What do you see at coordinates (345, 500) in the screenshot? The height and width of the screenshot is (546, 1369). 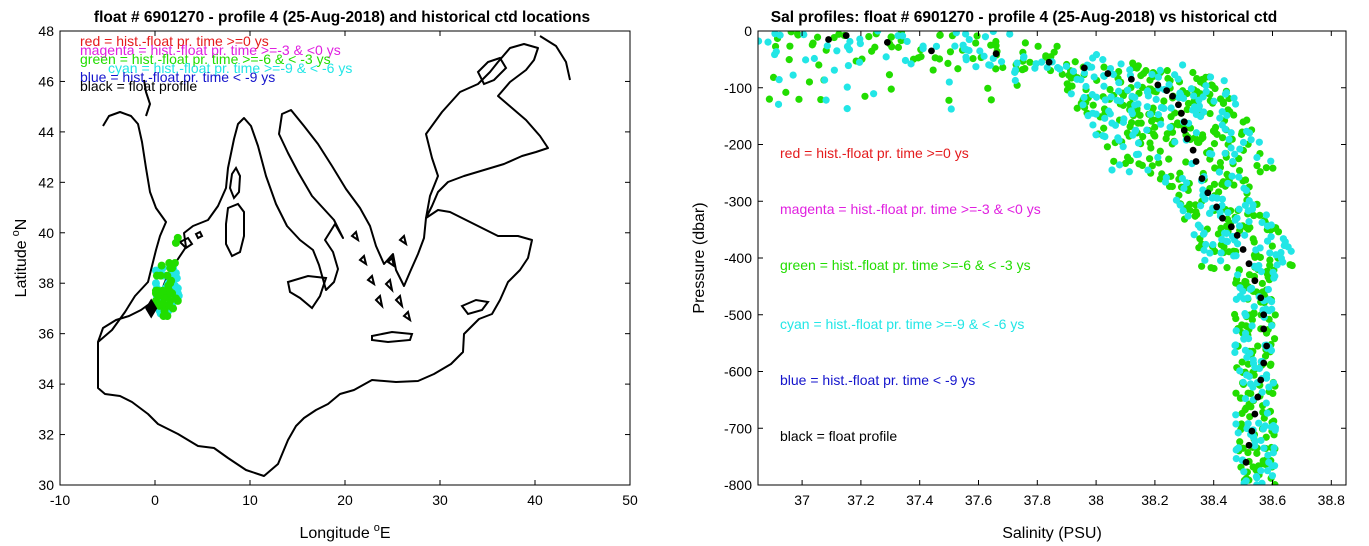 I see `map-xtick-label: 20` at bounding box center [345, 500].